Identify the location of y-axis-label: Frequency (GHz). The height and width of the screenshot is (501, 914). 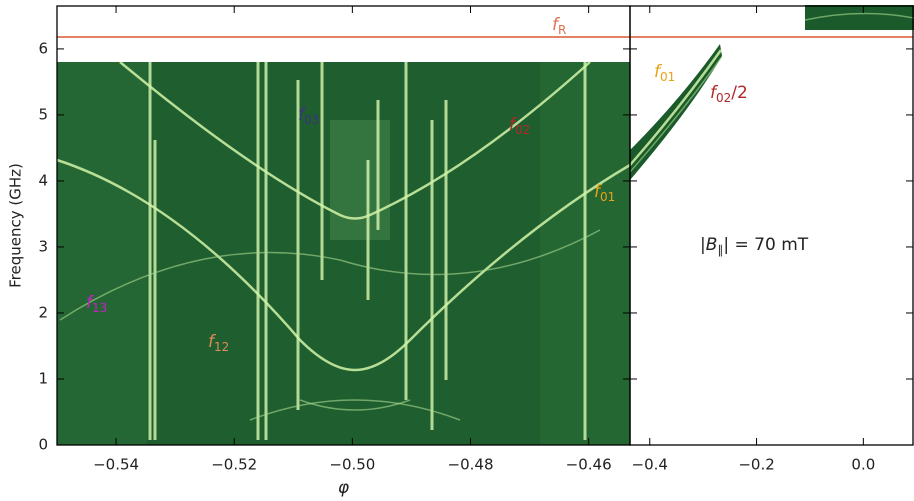
(16, 225).